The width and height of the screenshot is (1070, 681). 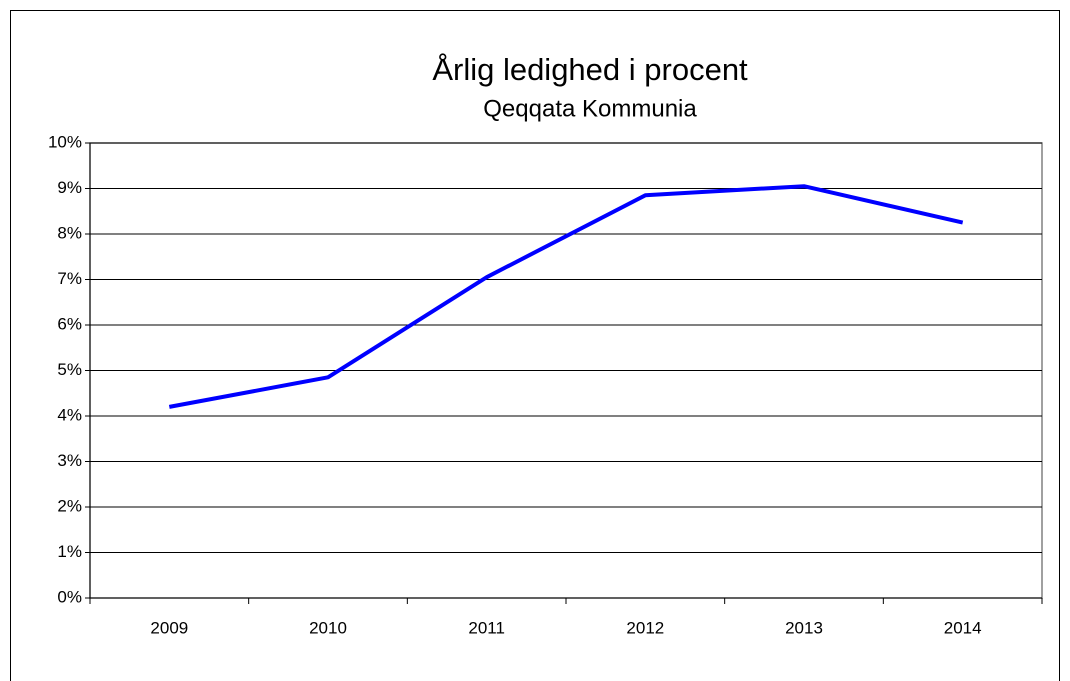 I want to click on y-tick-label: 10%, so click(x=65, y=141).